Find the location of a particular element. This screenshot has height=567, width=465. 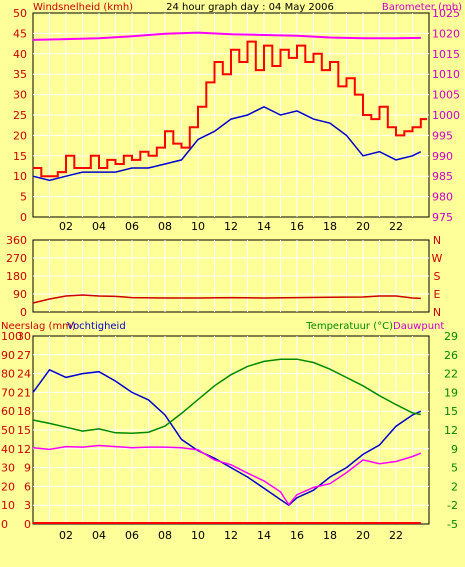

direction-y-tick-label: 90 is located at coordinates (20, 294).